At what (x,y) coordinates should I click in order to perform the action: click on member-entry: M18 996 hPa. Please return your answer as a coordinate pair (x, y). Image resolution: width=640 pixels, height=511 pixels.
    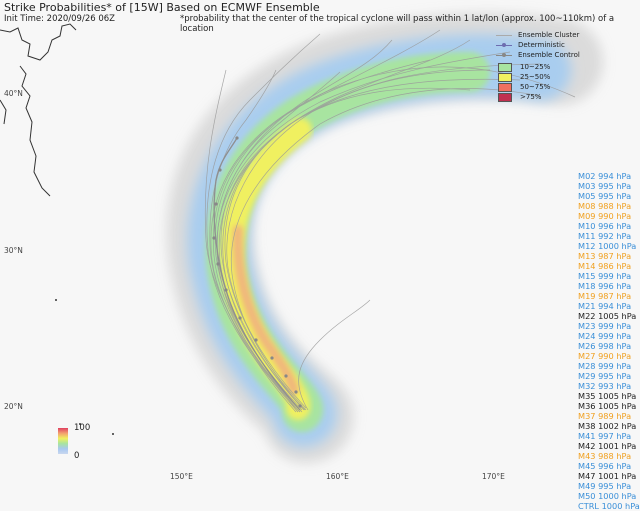
    Looking at the image, I should click on (605, 286).